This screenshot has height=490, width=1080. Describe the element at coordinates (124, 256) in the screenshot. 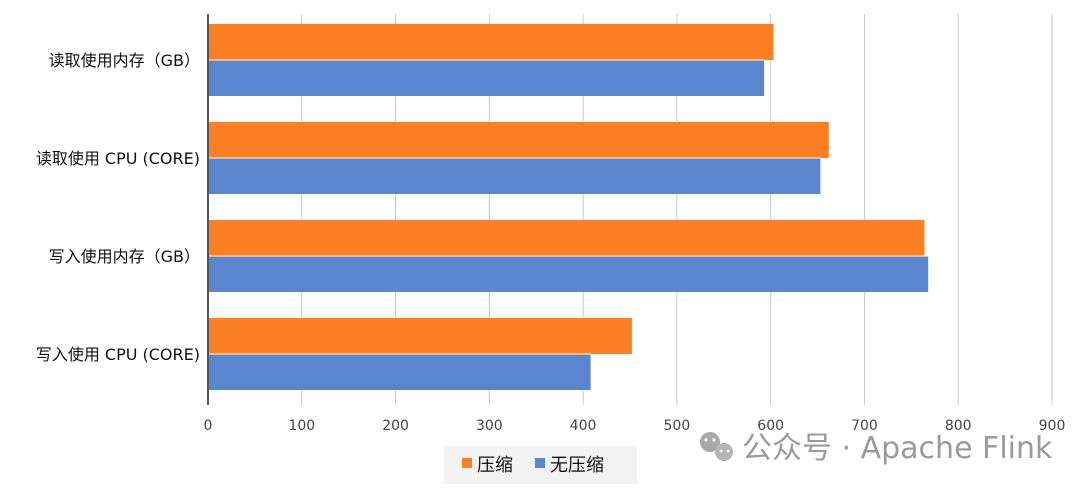

I see `category-label: 写入使用内存（GB）` at that location.